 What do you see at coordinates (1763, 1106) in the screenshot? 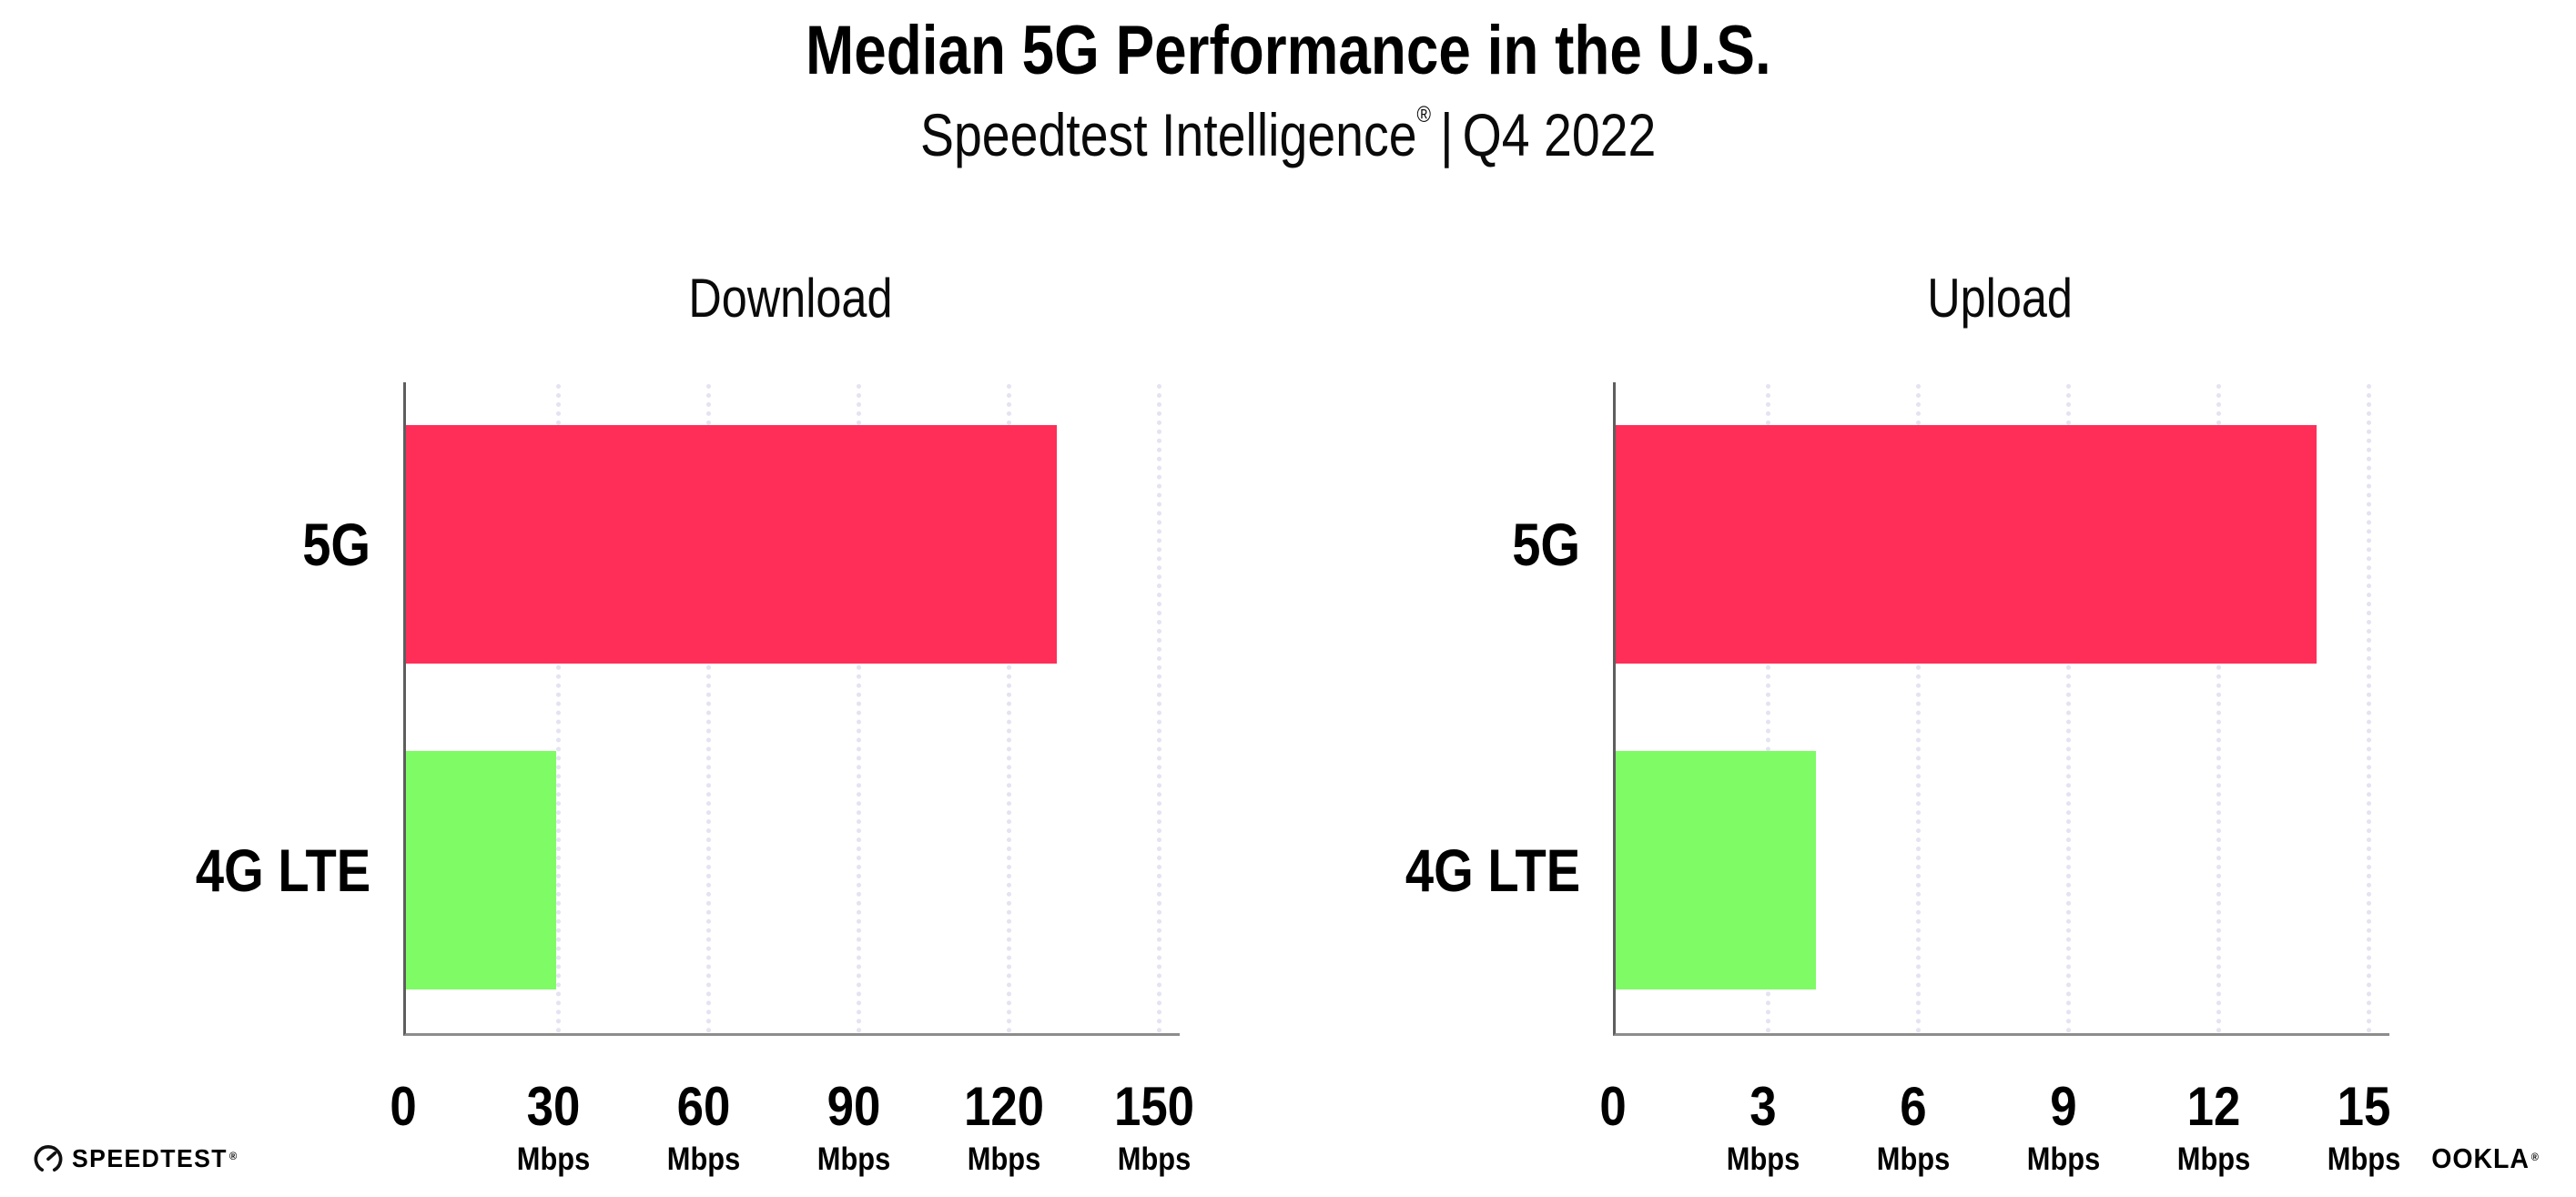
I see `x-tick-value: 3` at bounding box center [1763, 1106].